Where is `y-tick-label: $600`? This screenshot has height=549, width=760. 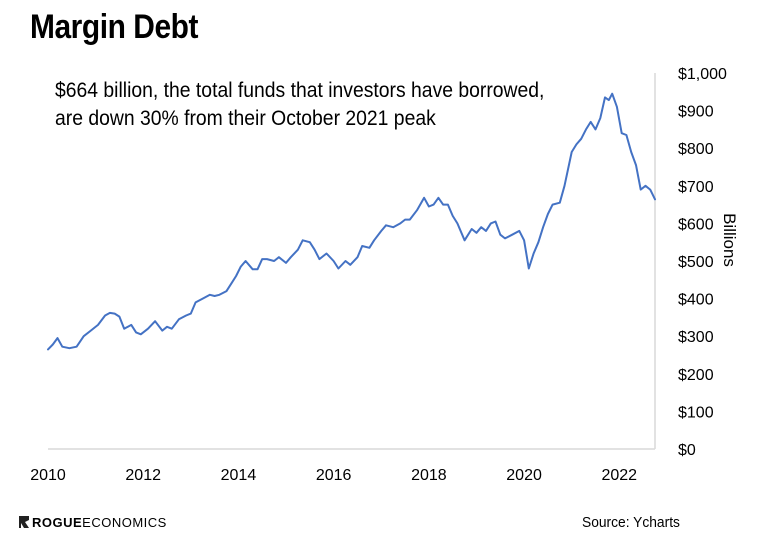 y-tick-label: $600 is located at coordinates (696, 224).